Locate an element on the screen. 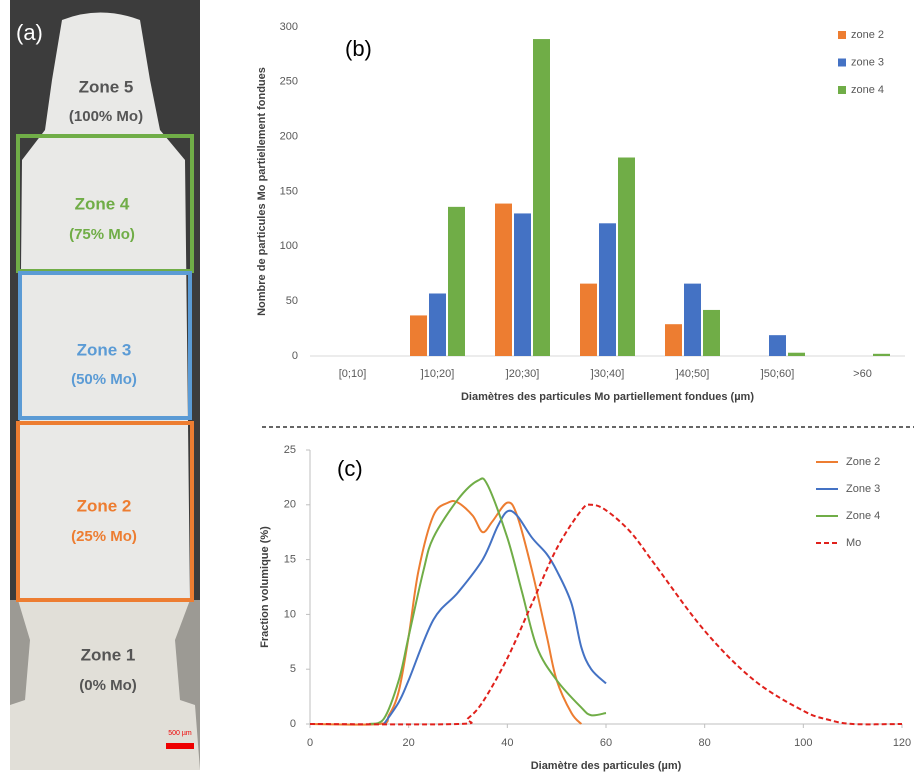 The image size is (914, 776). x-tick-label: ]20;30] is located at coordinates (523, 374).